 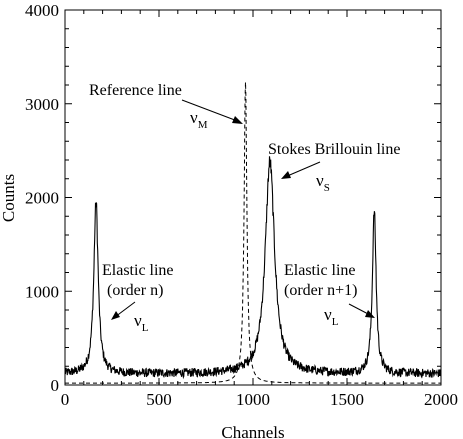 I want to click on stokes-arrow-shaft, so click(x=302, y=169).